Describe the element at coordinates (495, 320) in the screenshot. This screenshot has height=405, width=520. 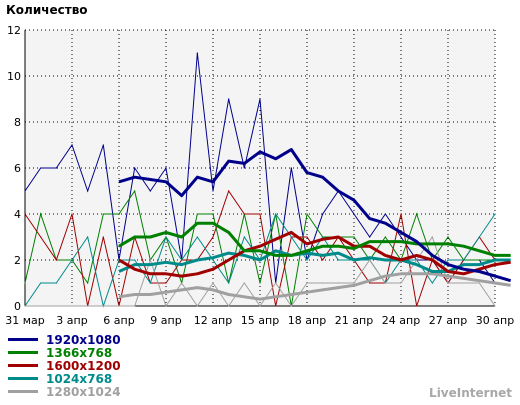
I see `x-tick-label: 30 апр` at that location.